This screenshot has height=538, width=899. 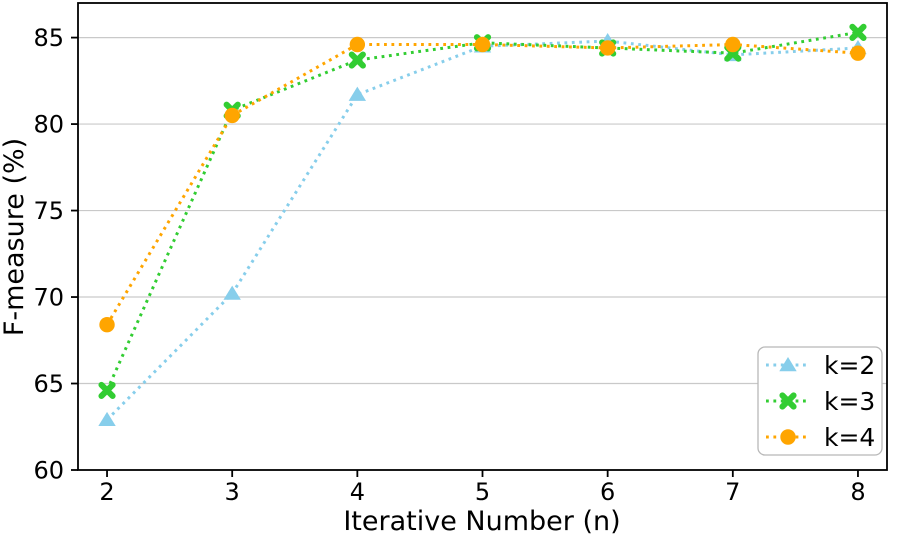 What do you see at coordinates (607, 492) in the screenshot?
I see `x-tick-label: 6` at bounding box center [607, 492].